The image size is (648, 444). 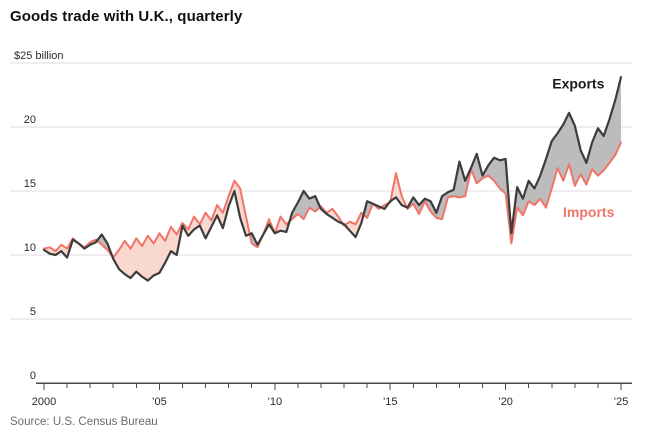 What do you see at coordinates (159, 402) in the screenshot?
I see `x-axis-label-2005: ’05` at bounding box center [159, 402].